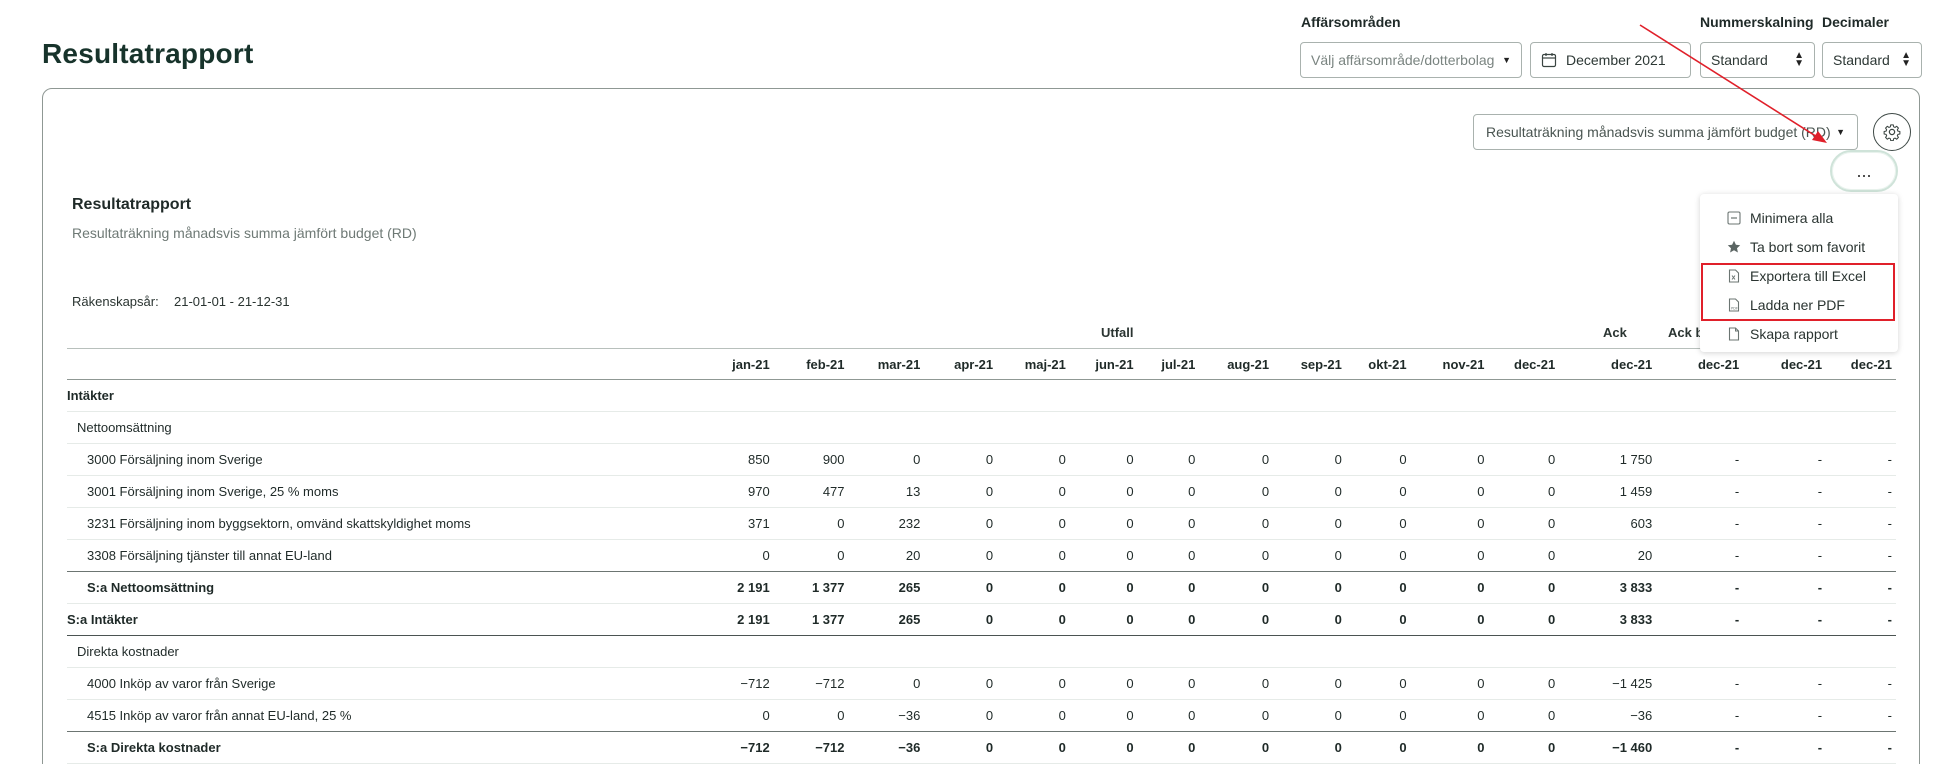 The width and height of the screenshot is (1955, 764). I want to click on business-area-select: Välj affärsområde/dotterbolag ▼, so click(1411, 60).